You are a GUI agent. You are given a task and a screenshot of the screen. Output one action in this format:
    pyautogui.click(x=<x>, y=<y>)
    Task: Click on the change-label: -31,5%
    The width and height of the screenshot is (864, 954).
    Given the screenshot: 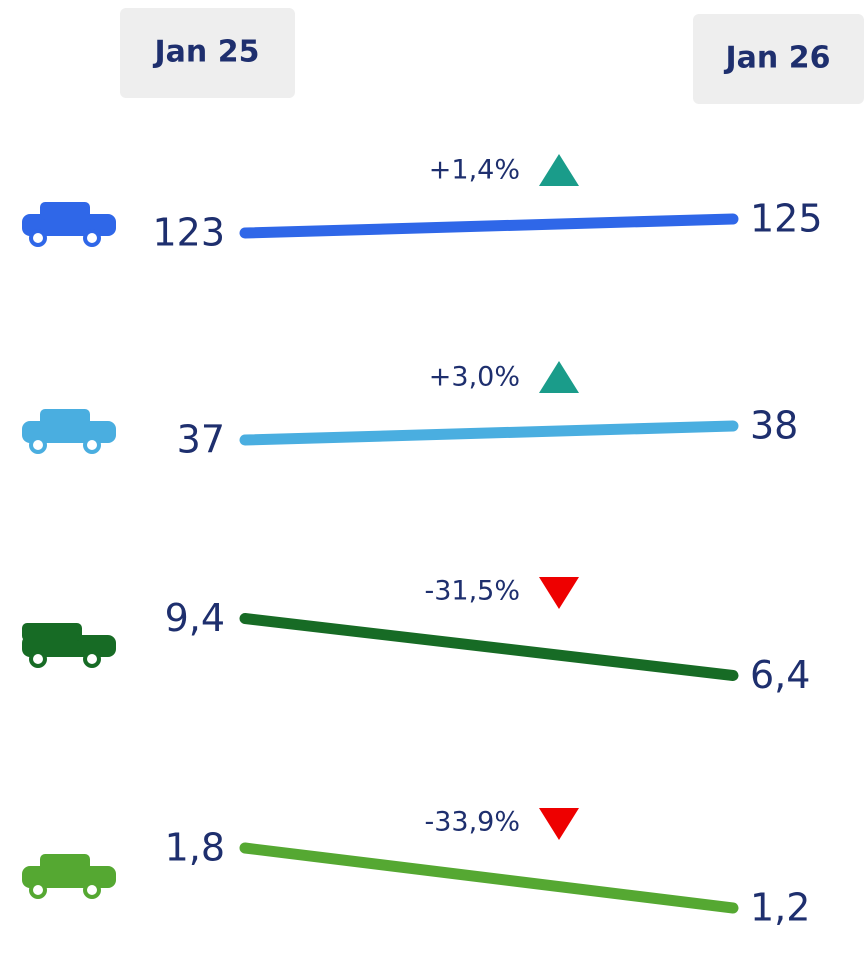 What is the action you would take?
    pyautogui.click(x=472, y=591)
    